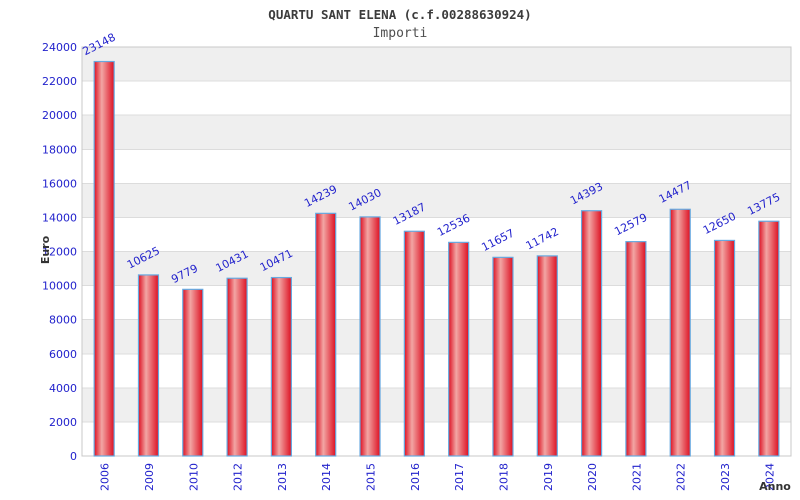  I want to click on x-tick-label: 2016, so click(415, 477).